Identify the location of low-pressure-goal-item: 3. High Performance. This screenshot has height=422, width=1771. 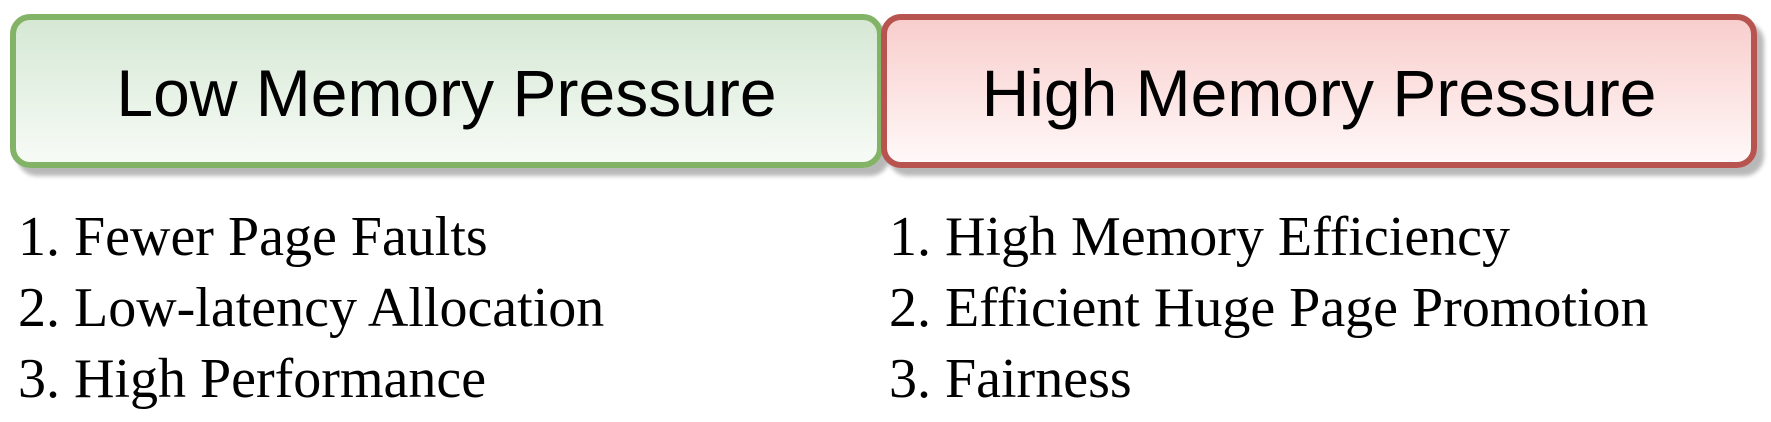
(252, 379).